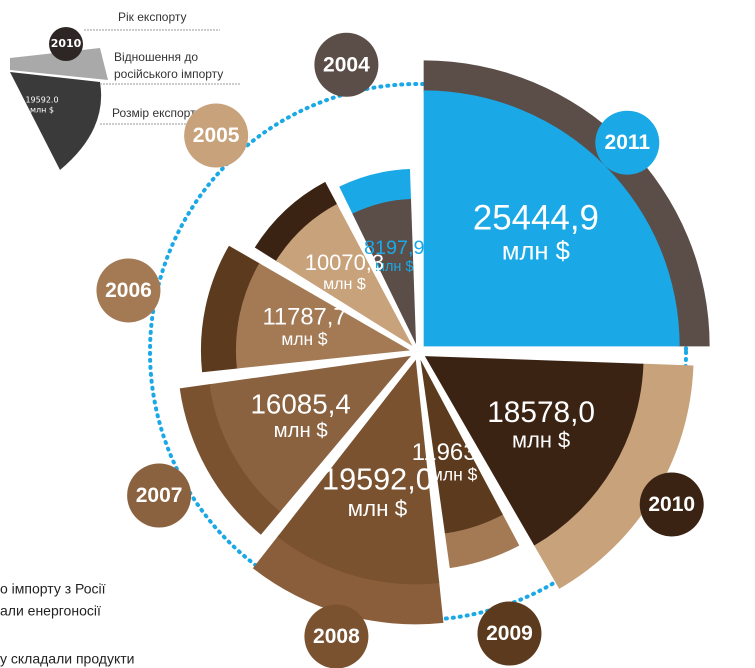  I want to click on value-label: 25444,9, so click(536, 217).